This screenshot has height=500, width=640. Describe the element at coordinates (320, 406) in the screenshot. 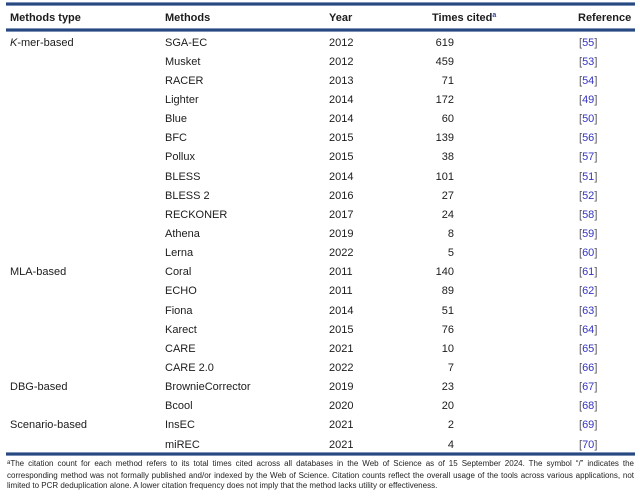

I see `table-row: Bcool 2020 20 [68]` at that location.